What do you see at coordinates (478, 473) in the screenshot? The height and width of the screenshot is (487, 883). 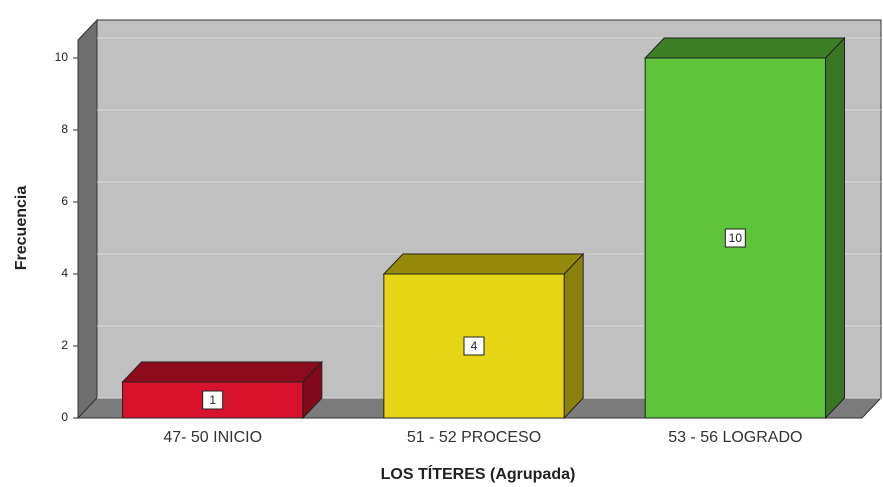 I see `x-axis-title: LOS TÍTERES (Agrupada)` at bounding box center [478, 473].